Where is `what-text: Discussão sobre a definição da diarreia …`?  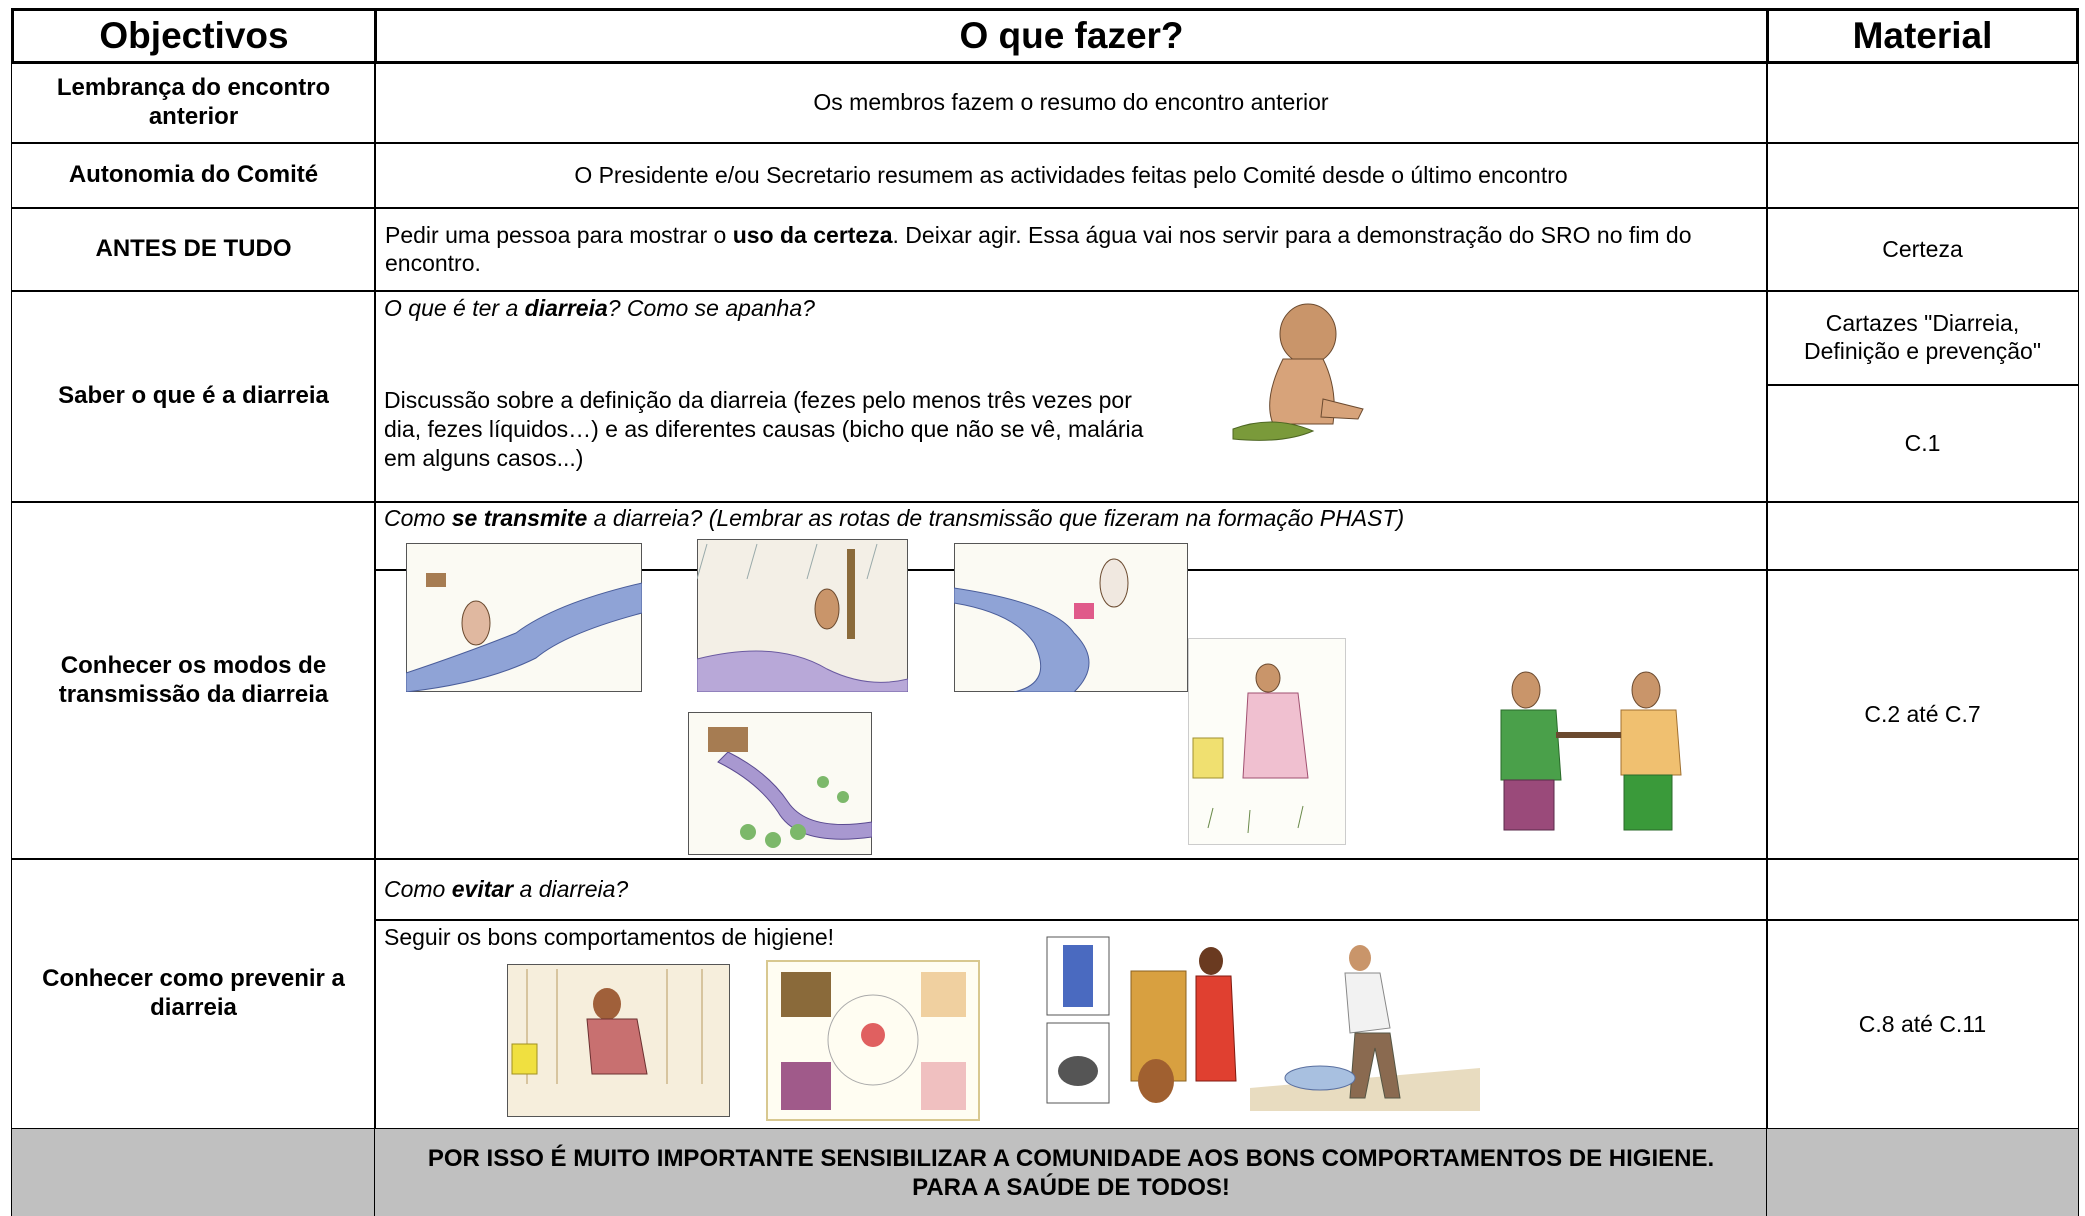
what-text: Discussão sobre a definição da diarreia … is located at coordinates (764, 429).